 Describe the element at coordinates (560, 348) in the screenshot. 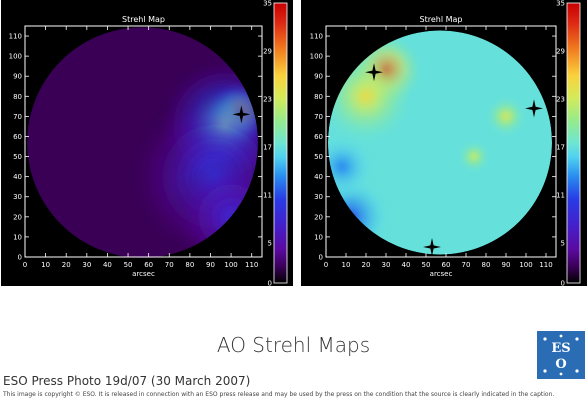

I see `eso-logo-es: ES` at that location.